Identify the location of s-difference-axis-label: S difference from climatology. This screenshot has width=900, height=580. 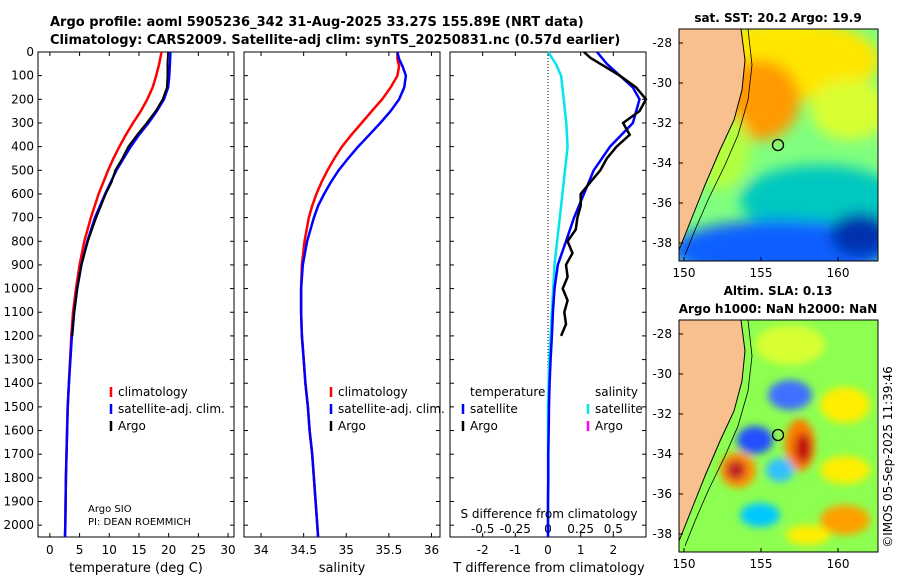
(549, 514).